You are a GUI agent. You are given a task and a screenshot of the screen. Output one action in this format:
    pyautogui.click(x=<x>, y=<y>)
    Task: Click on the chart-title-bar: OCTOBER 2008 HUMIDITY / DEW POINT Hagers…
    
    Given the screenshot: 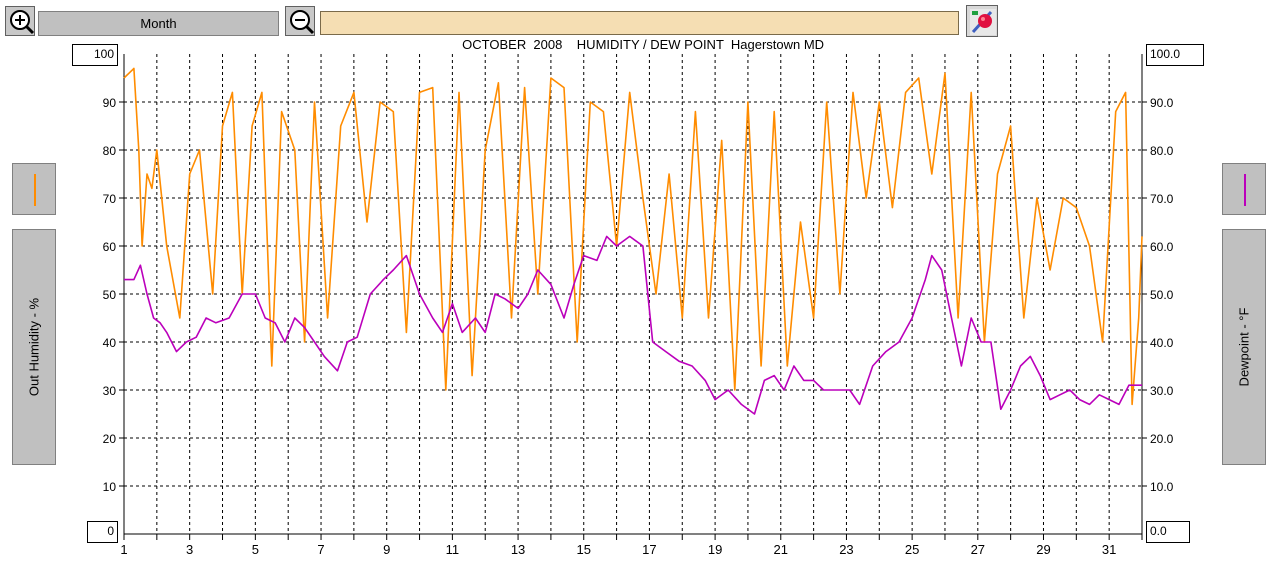 What is the action you would take?
    pyautogui.click(x=639, y=31)
    